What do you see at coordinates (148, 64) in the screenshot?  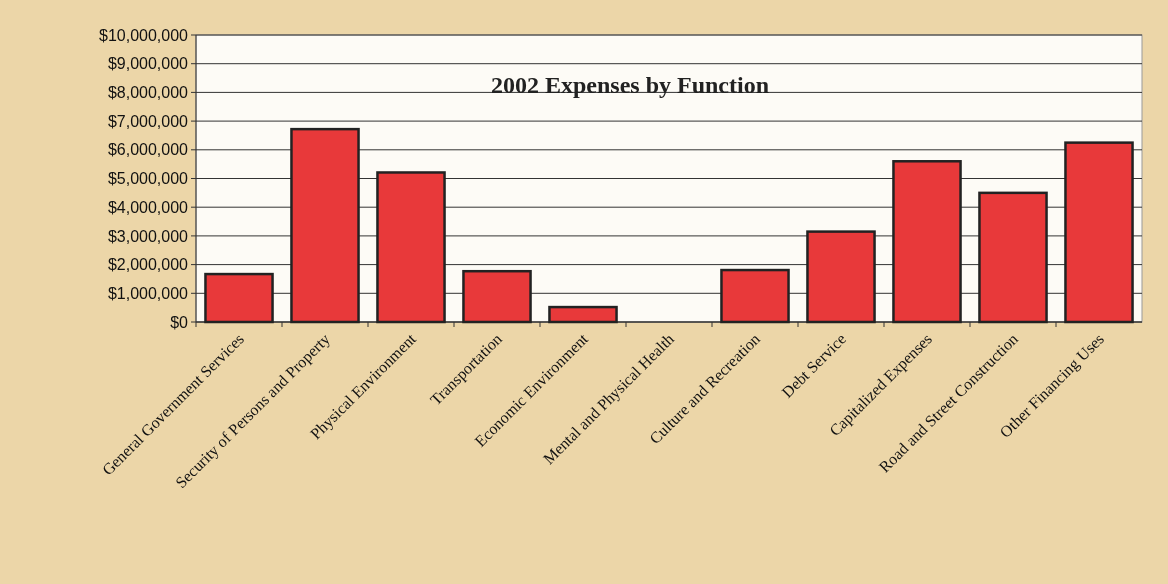 I see `y-tick-label: $9,000,000` at bounding box center [148, 64].